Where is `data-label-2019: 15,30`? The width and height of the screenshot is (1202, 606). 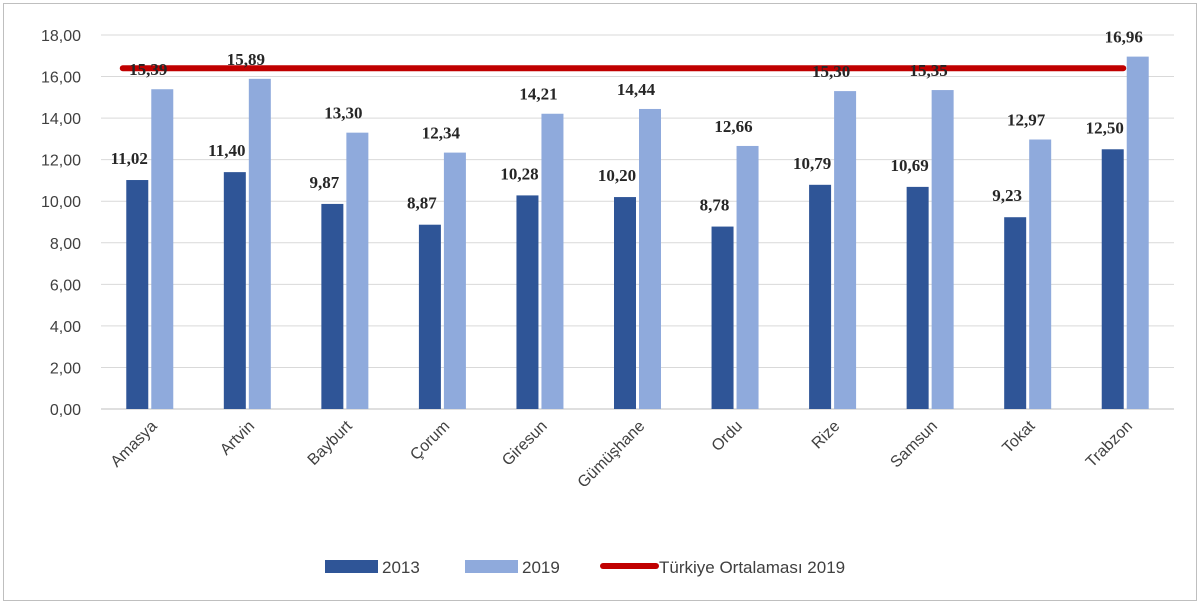
data-label-2019: 15,30 is located at coordinates (831, 71).